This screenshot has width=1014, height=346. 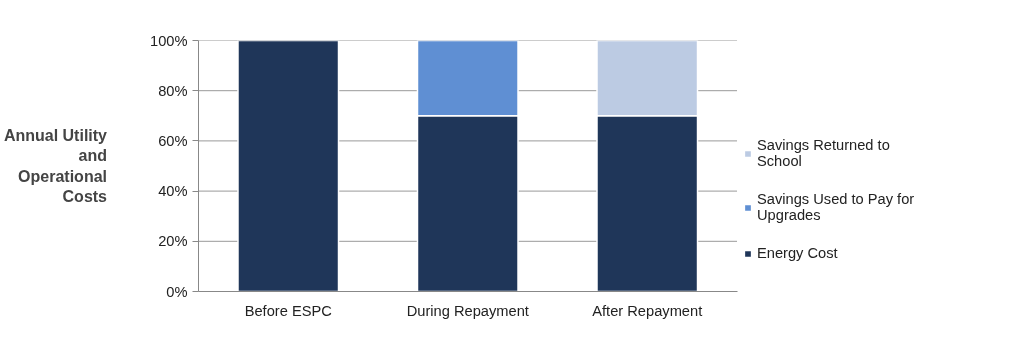 I want to click on y-tick-label: 60%, so click(x=173, y=140).